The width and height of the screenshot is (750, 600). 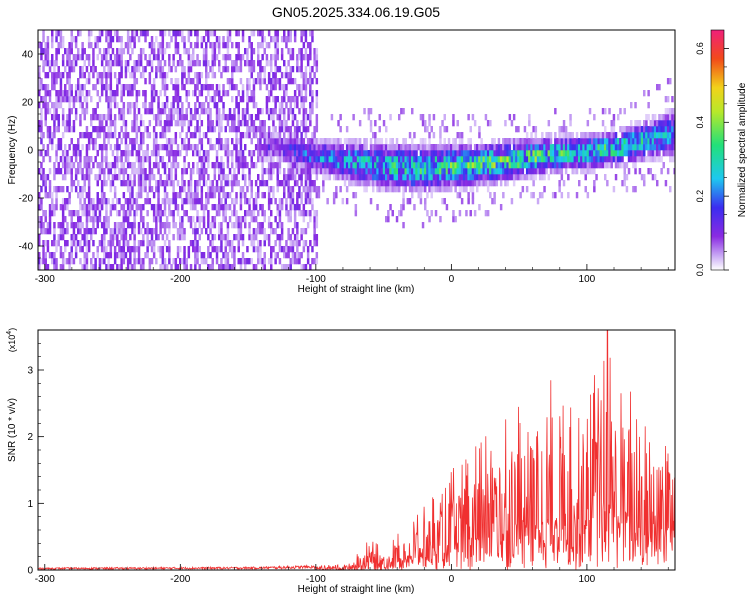 What do you see at coordinates (12, 329) in the screenshot?
I see `snr-multiplier-close: )` at bounding box center [12, 329].